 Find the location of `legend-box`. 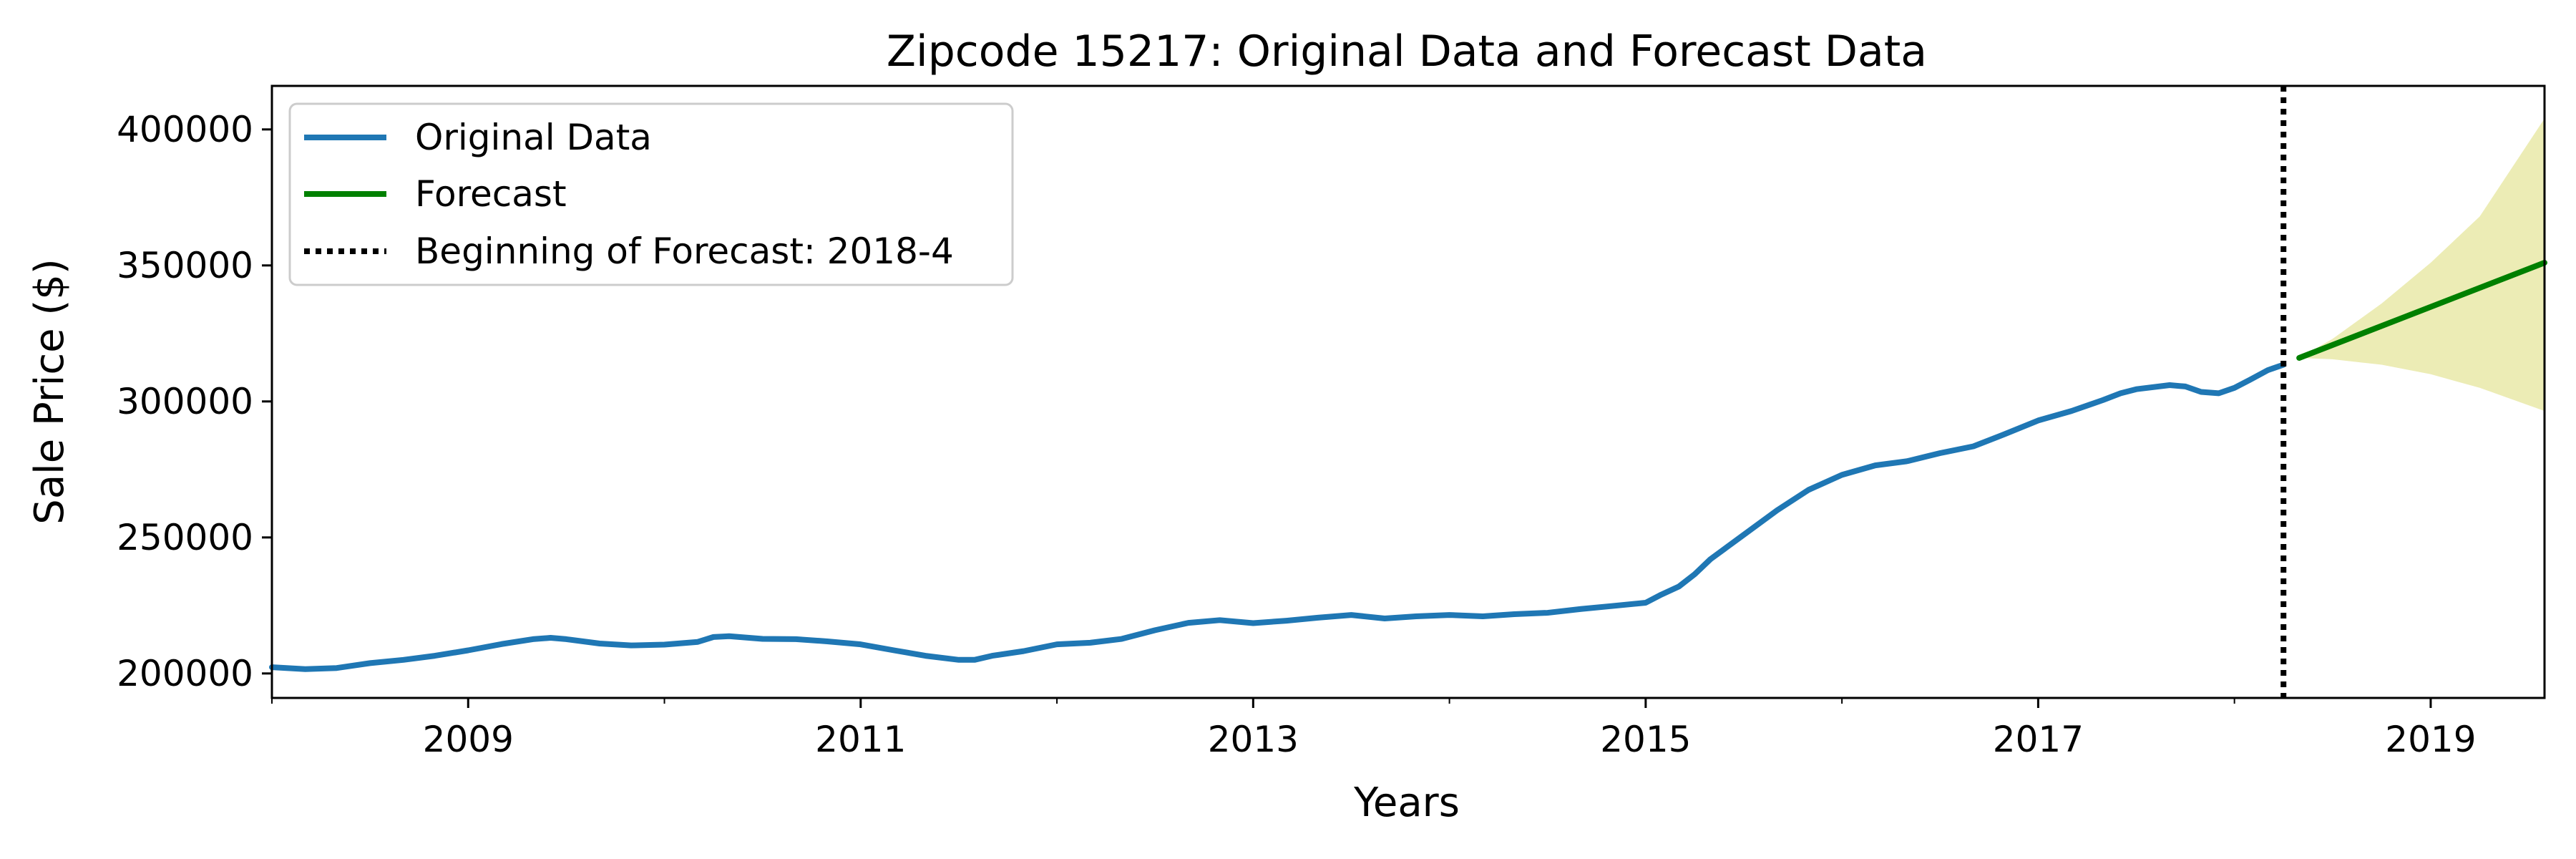

legend-box is located at coordinates (651, 194).